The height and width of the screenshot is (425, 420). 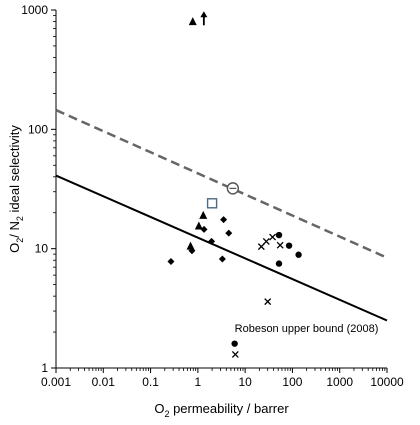 I want to click on up-arrow-icon, so click(x=204, y=18).